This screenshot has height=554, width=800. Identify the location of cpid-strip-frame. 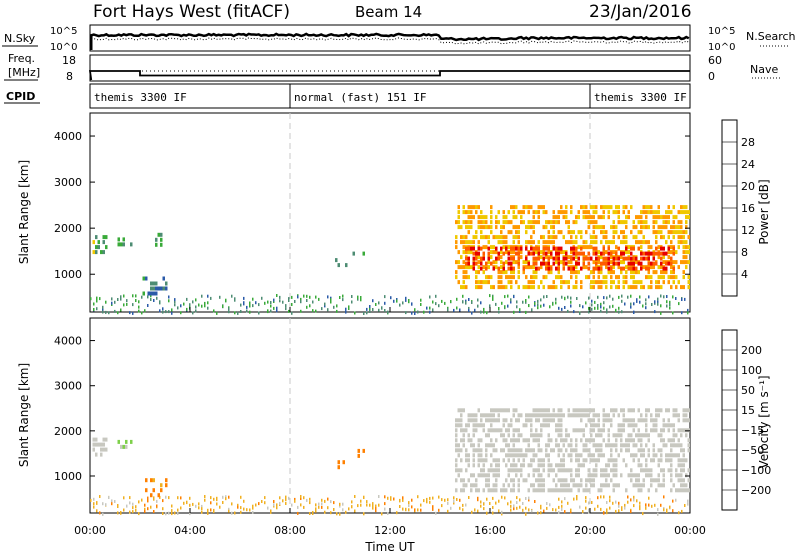
(390, 96).